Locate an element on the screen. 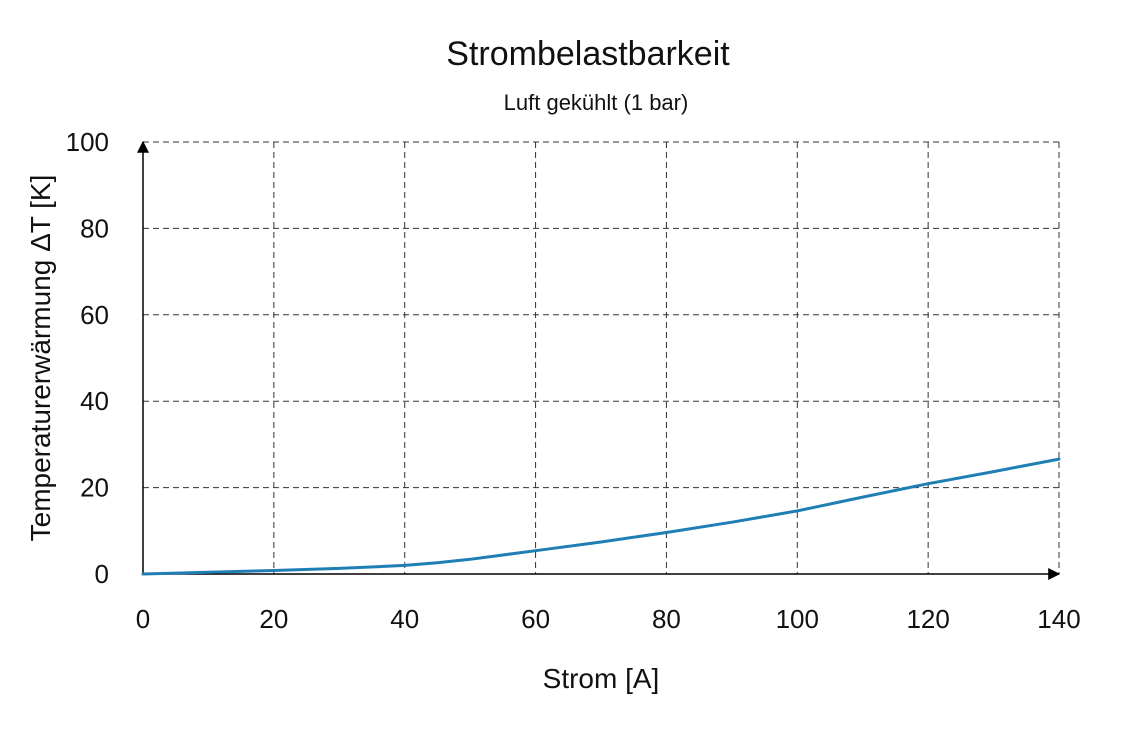  series-lines is located at coordinates (601, 516).